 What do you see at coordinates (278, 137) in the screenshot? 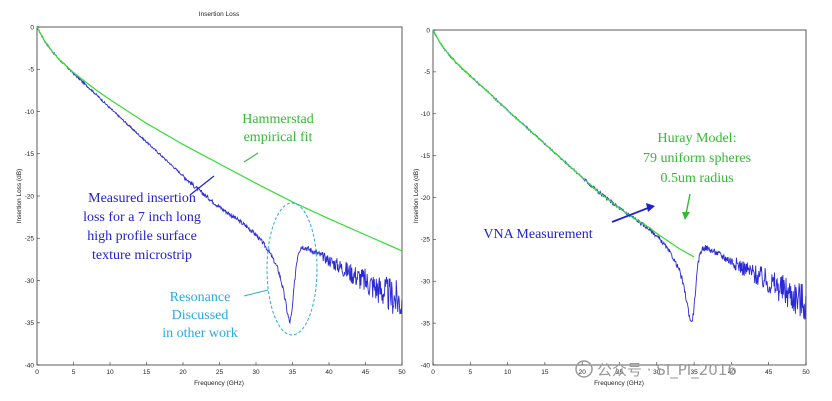
I see `hammerstad-label-line2: empirical fit` at bounding box center [278, 137].